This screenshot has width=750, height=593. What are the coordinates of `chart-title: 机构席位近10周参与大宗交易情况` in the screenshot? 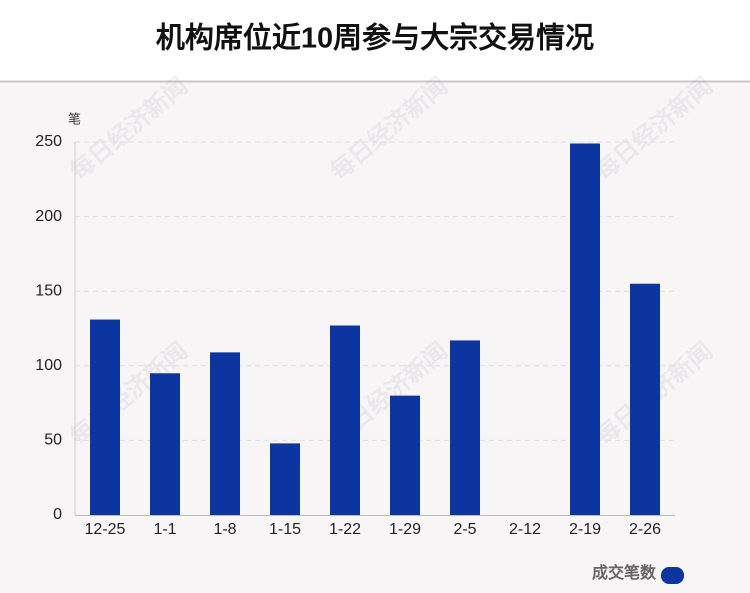 It's located at (375, 38).